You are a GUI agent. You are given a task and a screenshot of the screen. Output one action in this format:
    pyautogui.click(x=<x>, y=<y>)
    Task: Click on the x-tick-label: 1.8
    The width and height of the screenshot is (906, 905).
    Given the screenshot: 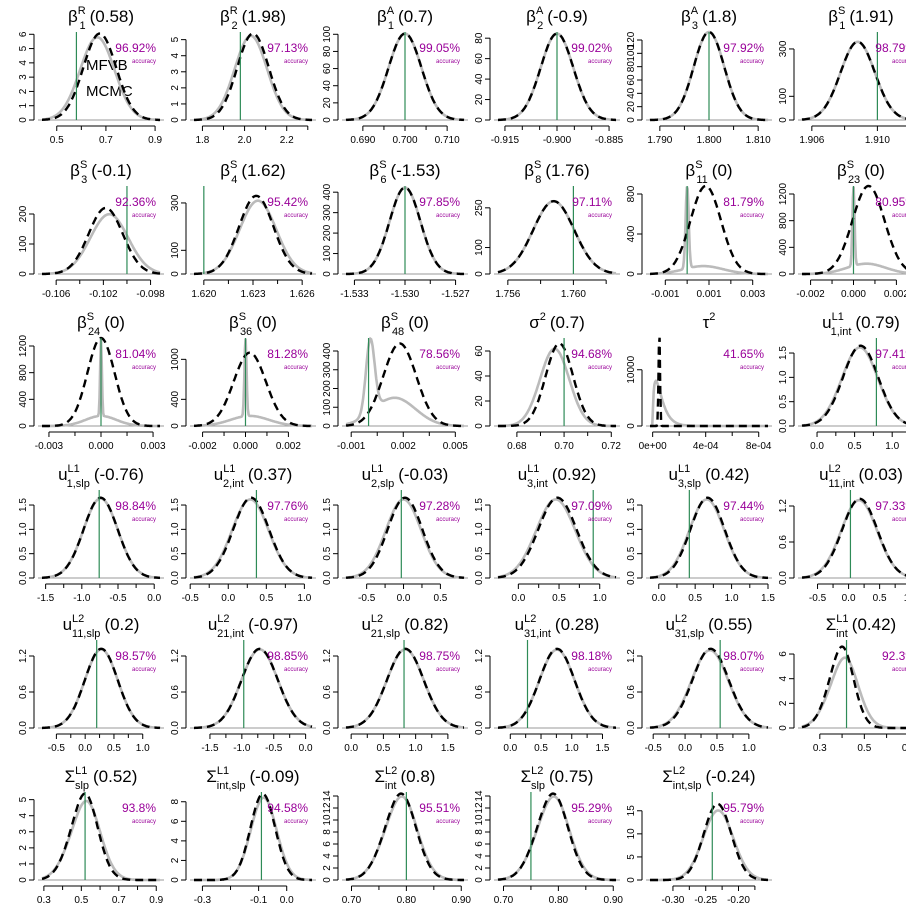 What is the action you would take?
    pyautogui.click(x=202, y=140)
    